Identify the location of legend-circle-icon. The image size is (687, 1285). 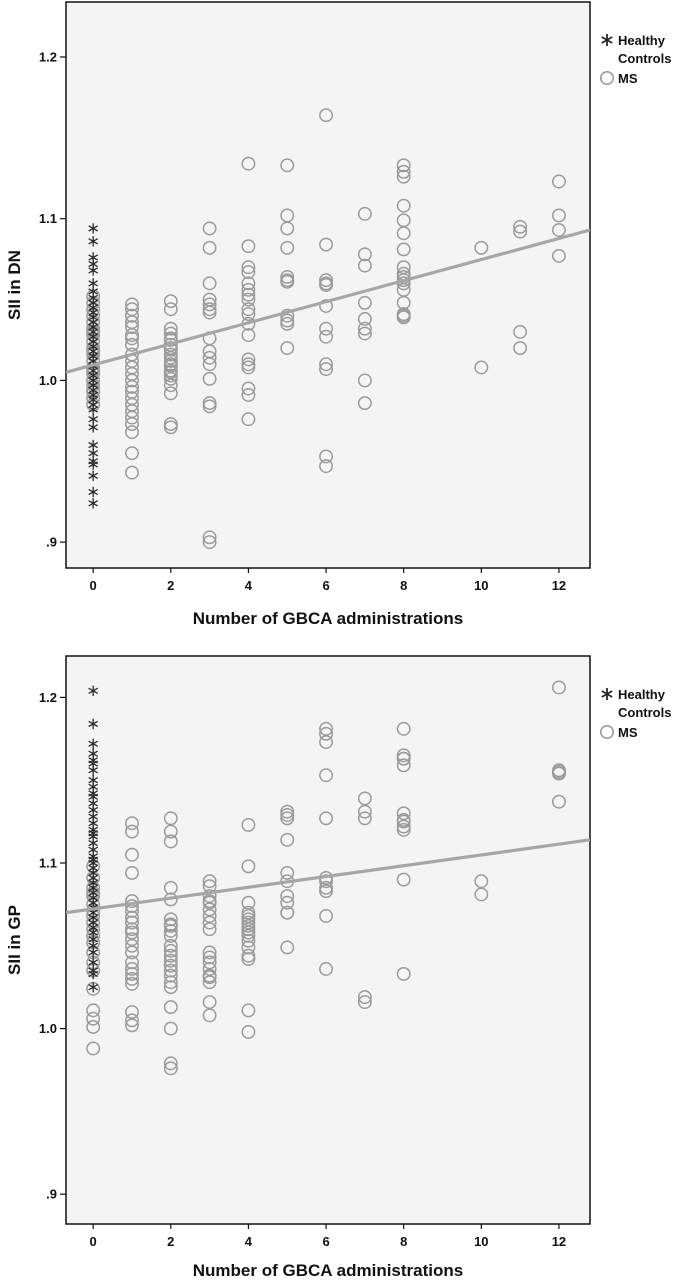
(606, 78).